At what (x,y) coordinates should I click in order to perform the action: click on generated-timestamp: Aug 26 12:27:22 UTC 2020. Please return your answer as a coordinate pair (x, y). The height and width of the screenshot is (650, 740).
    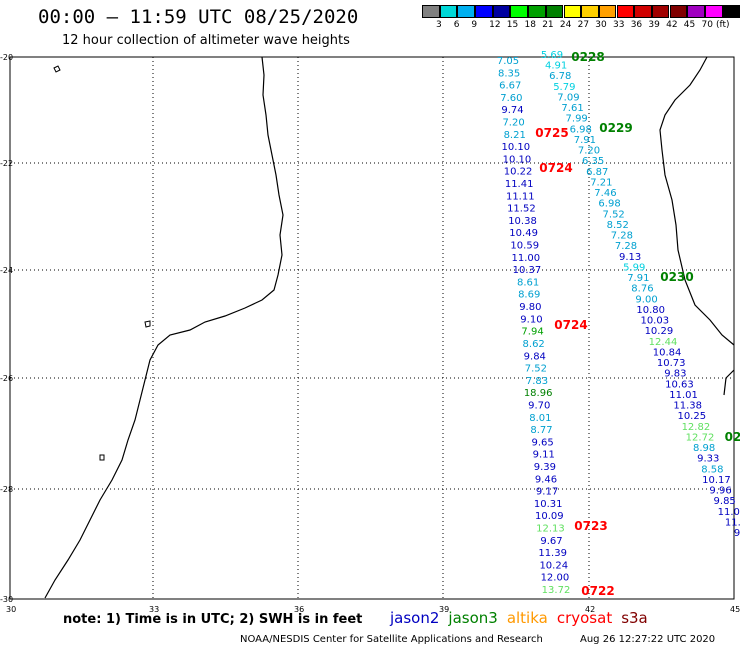
    Looking at the image, I should click on (648, 639).